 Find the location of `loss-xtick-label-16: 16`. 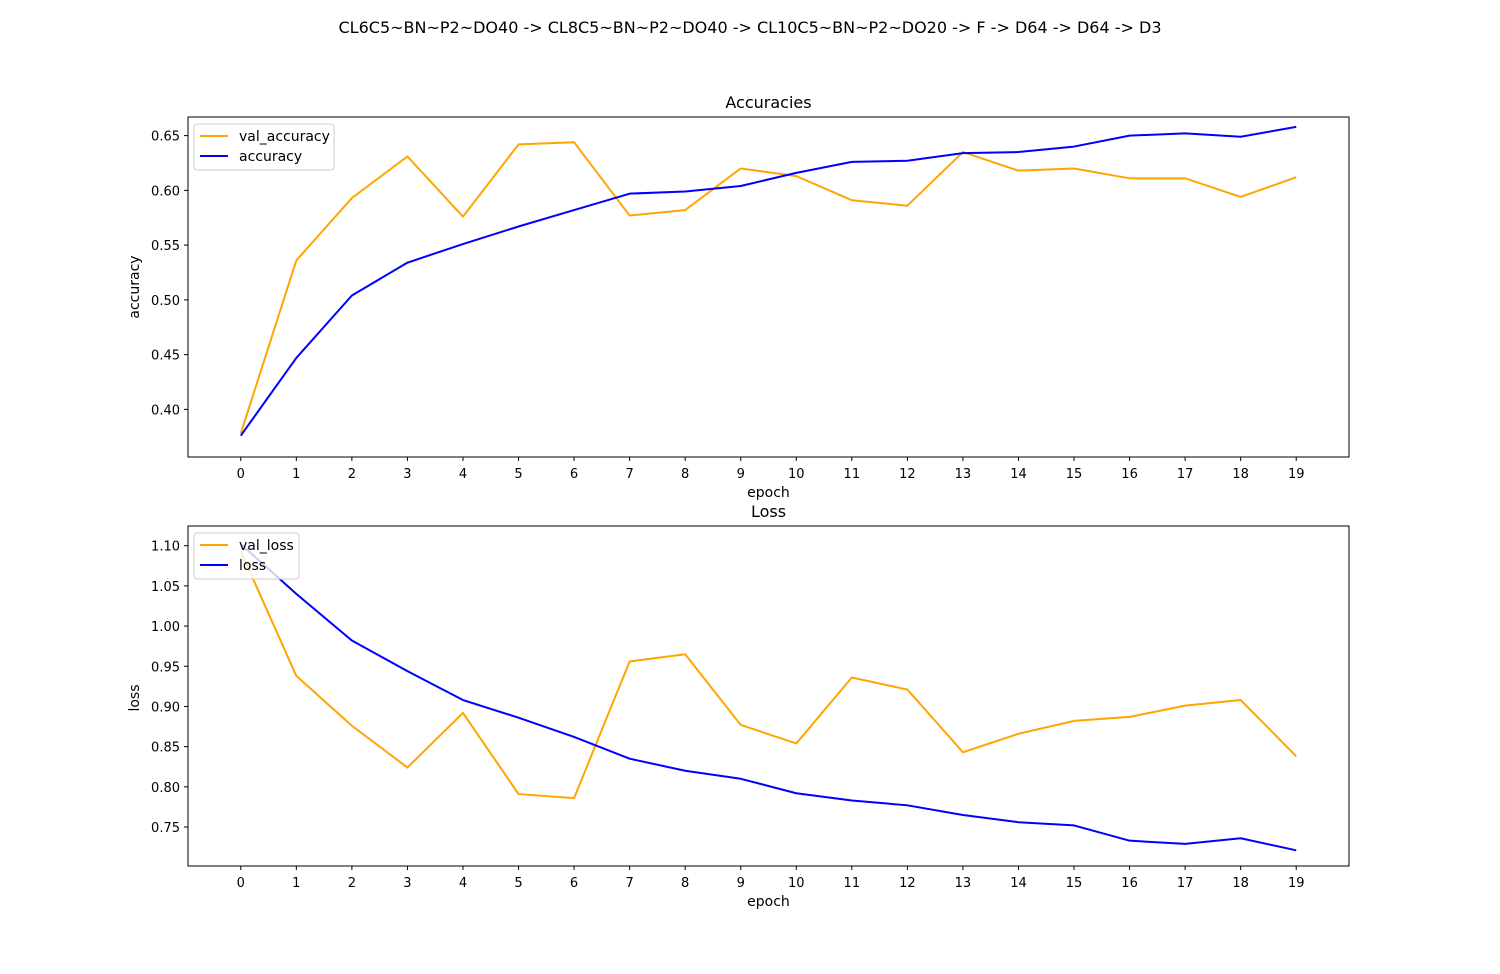

loss-xtick-label-16: 16 is located at coordinates (1129, 883).